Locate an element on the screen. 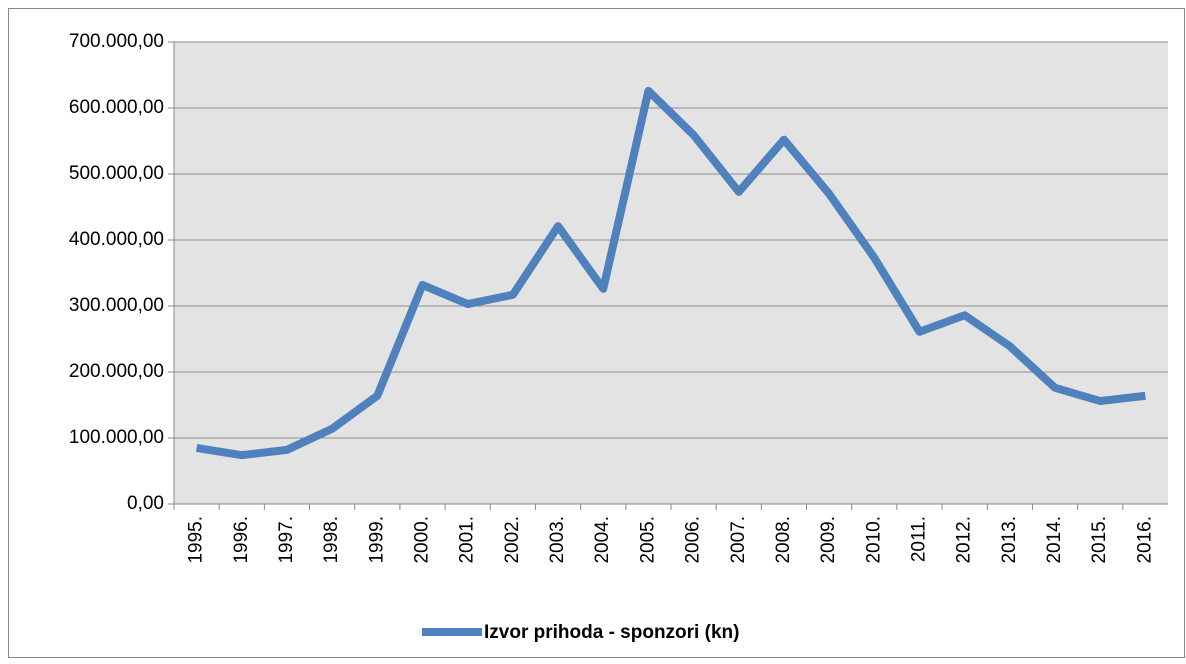 This screenshot has height=664, width=1186. y-tick-label: 200.000,00 is located at coordinates (116, 371).